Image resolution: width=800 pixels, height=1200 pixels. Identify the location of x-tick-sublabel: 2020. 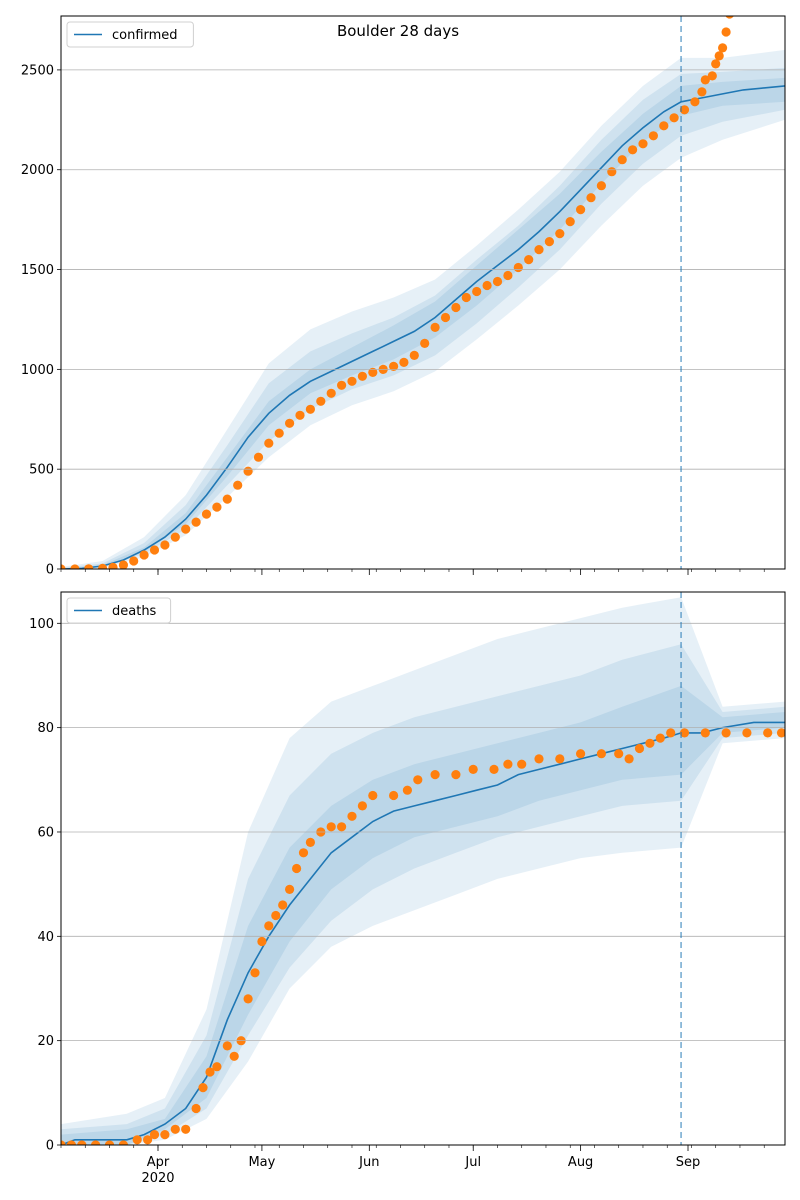
(157, 1178).